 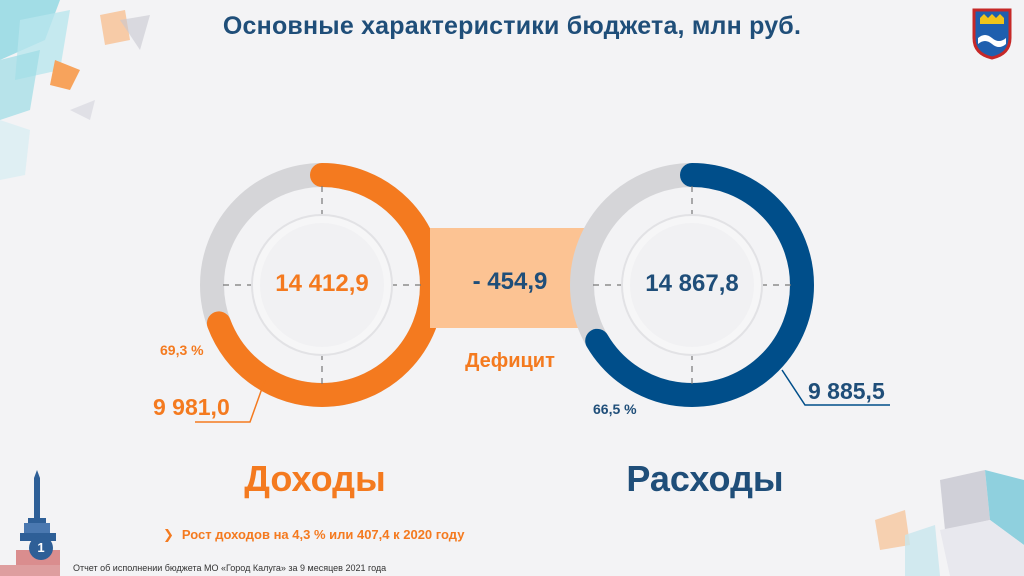 I want to click on income-plan-value: 14 412,9, so click(x=322, y=283).